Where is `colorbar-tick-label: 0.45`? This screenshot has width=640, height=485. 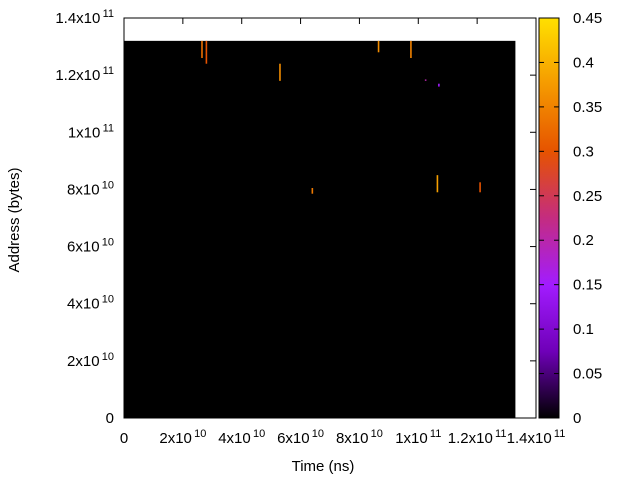 colorbar-tick-label: 0.45 is located at coordinates (587, 18).